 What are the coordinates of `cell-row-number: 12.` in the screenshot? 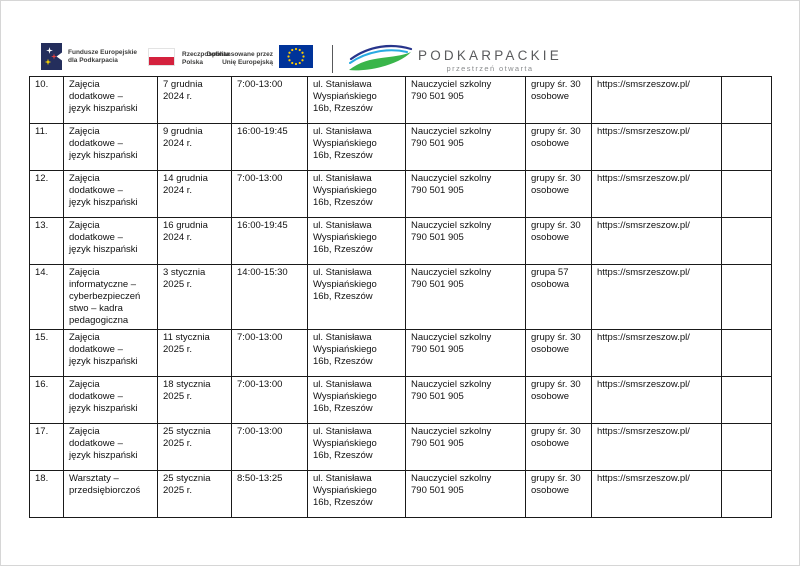 It's located at (46, 194).